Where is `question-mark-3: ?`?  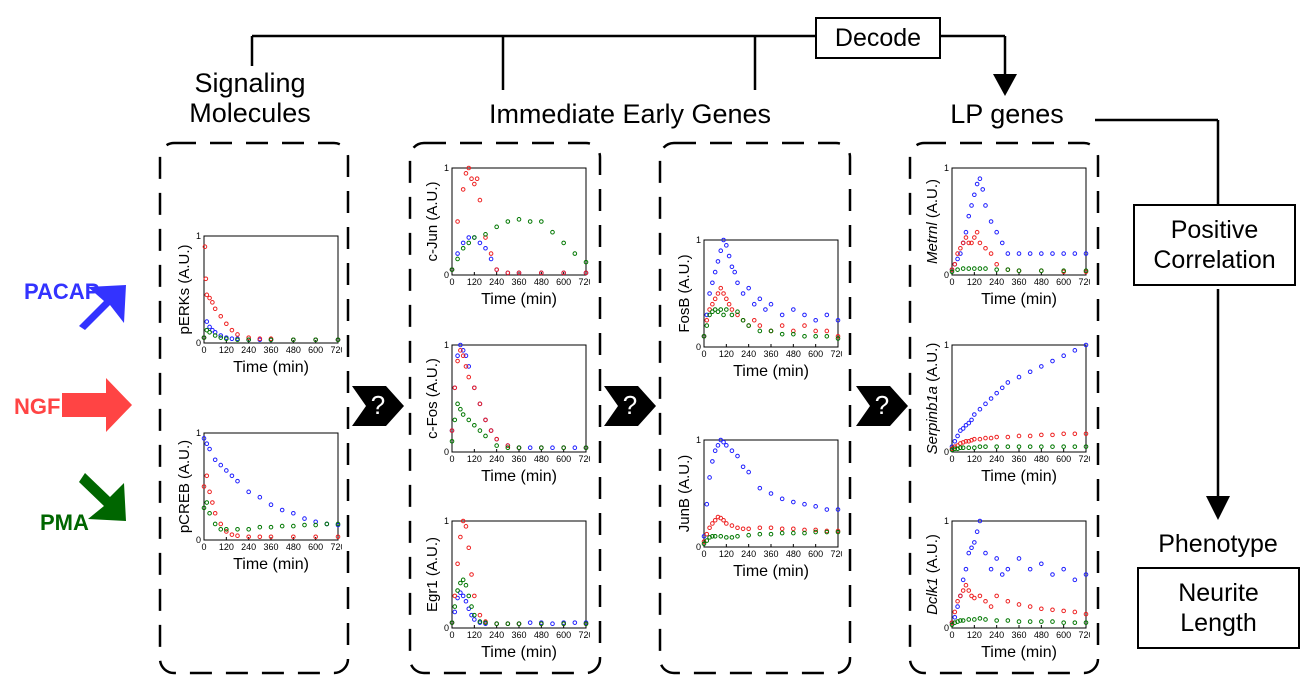
question-mark-3: ? is located at coordinates (882, 405).